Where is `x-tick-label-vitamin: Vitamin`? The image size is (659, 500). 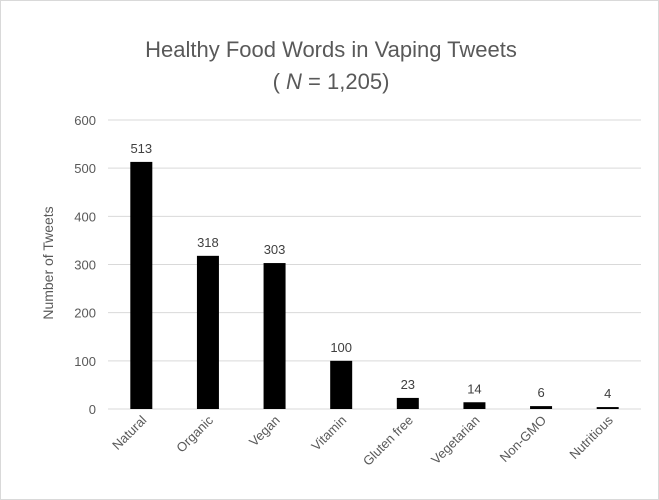 x-tick-label-vitamin: Vitamin is located at coordinates (328, 433).